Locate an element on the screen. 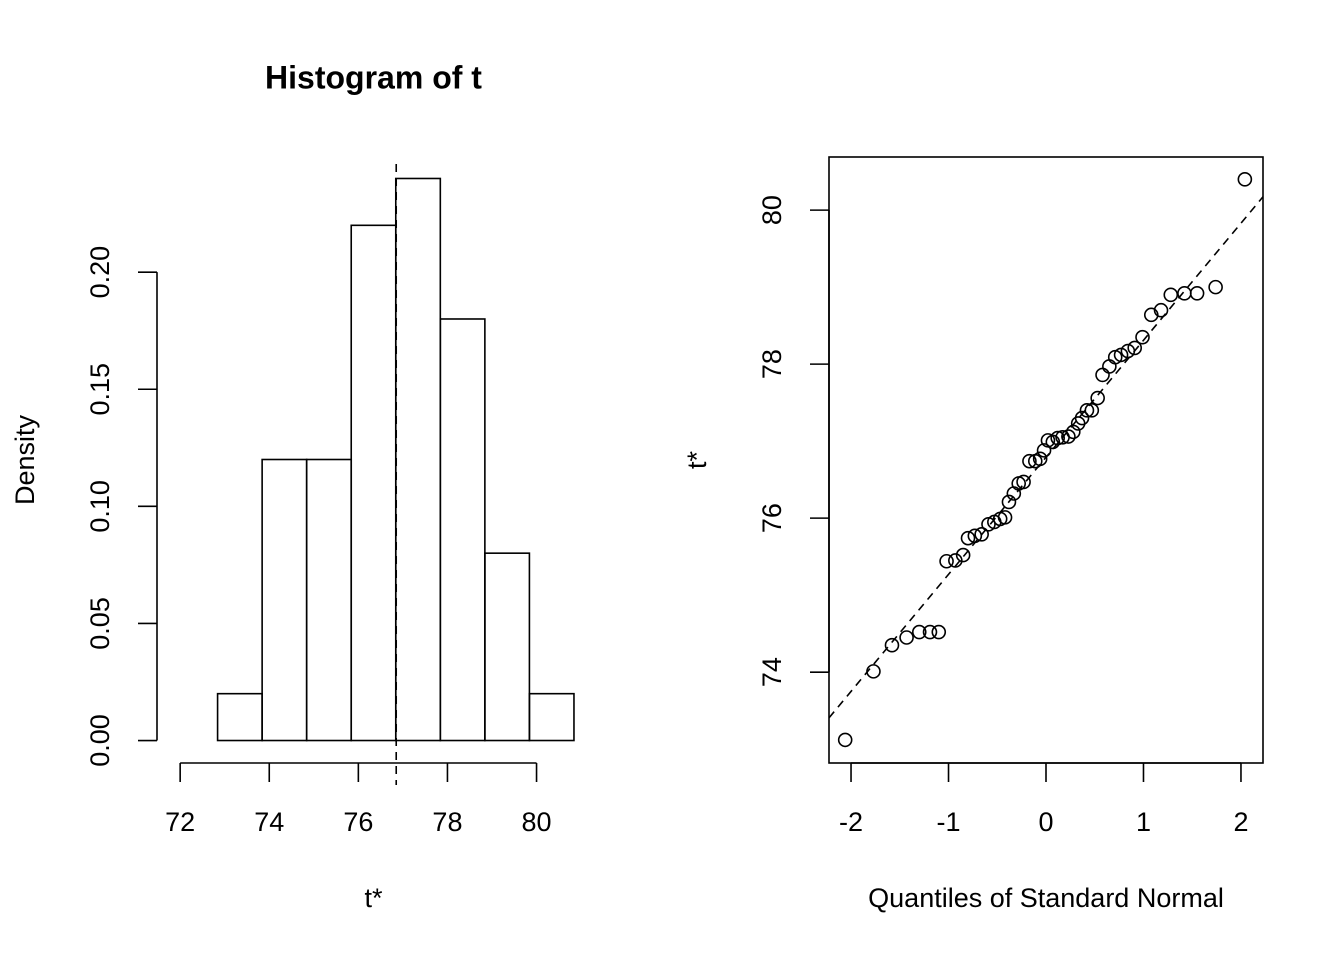  y-tick-label: 0.15 is located at coordinates (100, 389).